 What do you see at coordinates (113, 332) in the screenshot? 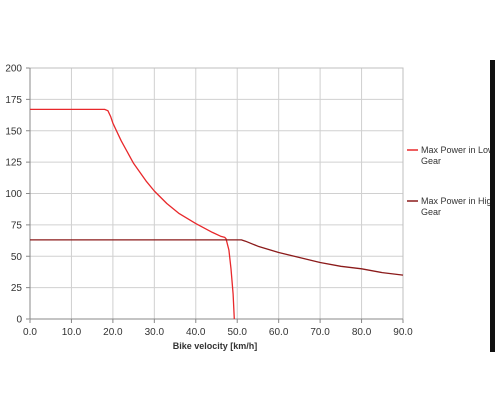
I see `x-tick-label-2: 20.0` at bounding box center [113, 332].